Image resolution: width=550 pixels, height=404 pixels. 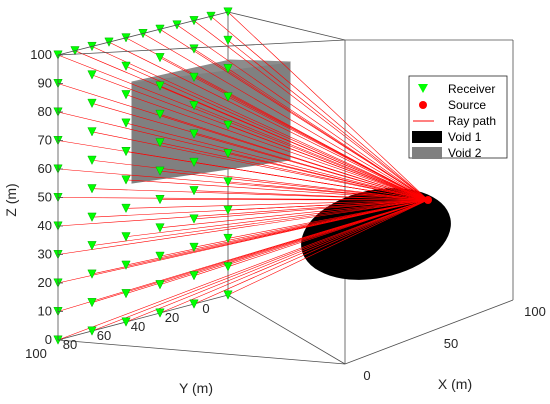 I want to click on y-tick-label: 0, so click(x=205, y=308).